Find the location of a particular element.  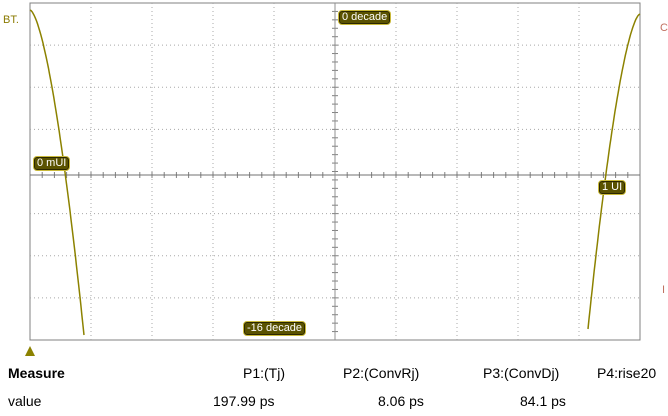

column-p1-name: P1:(Tj) is located at coordinates (264, 373).